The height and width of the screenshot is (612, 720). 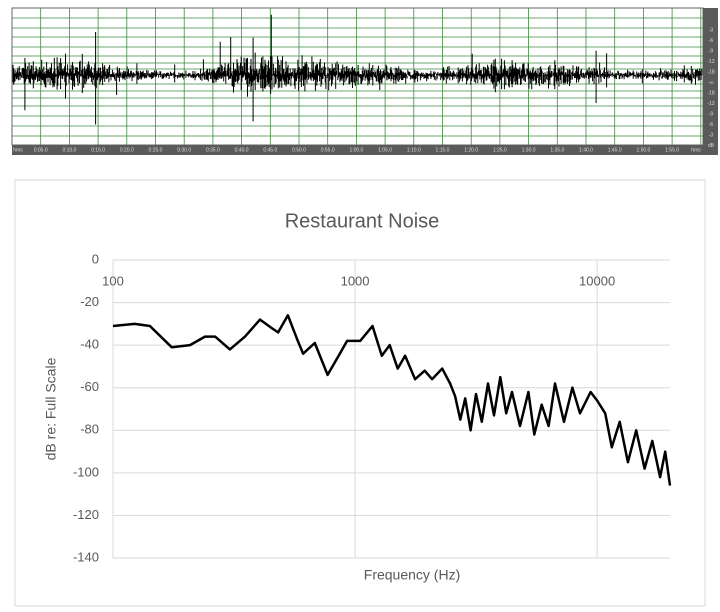 What do you see at coordinates (89, 344) in the screenshot?
I see `y-tick-label: -40` at bounding box center [89, 344].